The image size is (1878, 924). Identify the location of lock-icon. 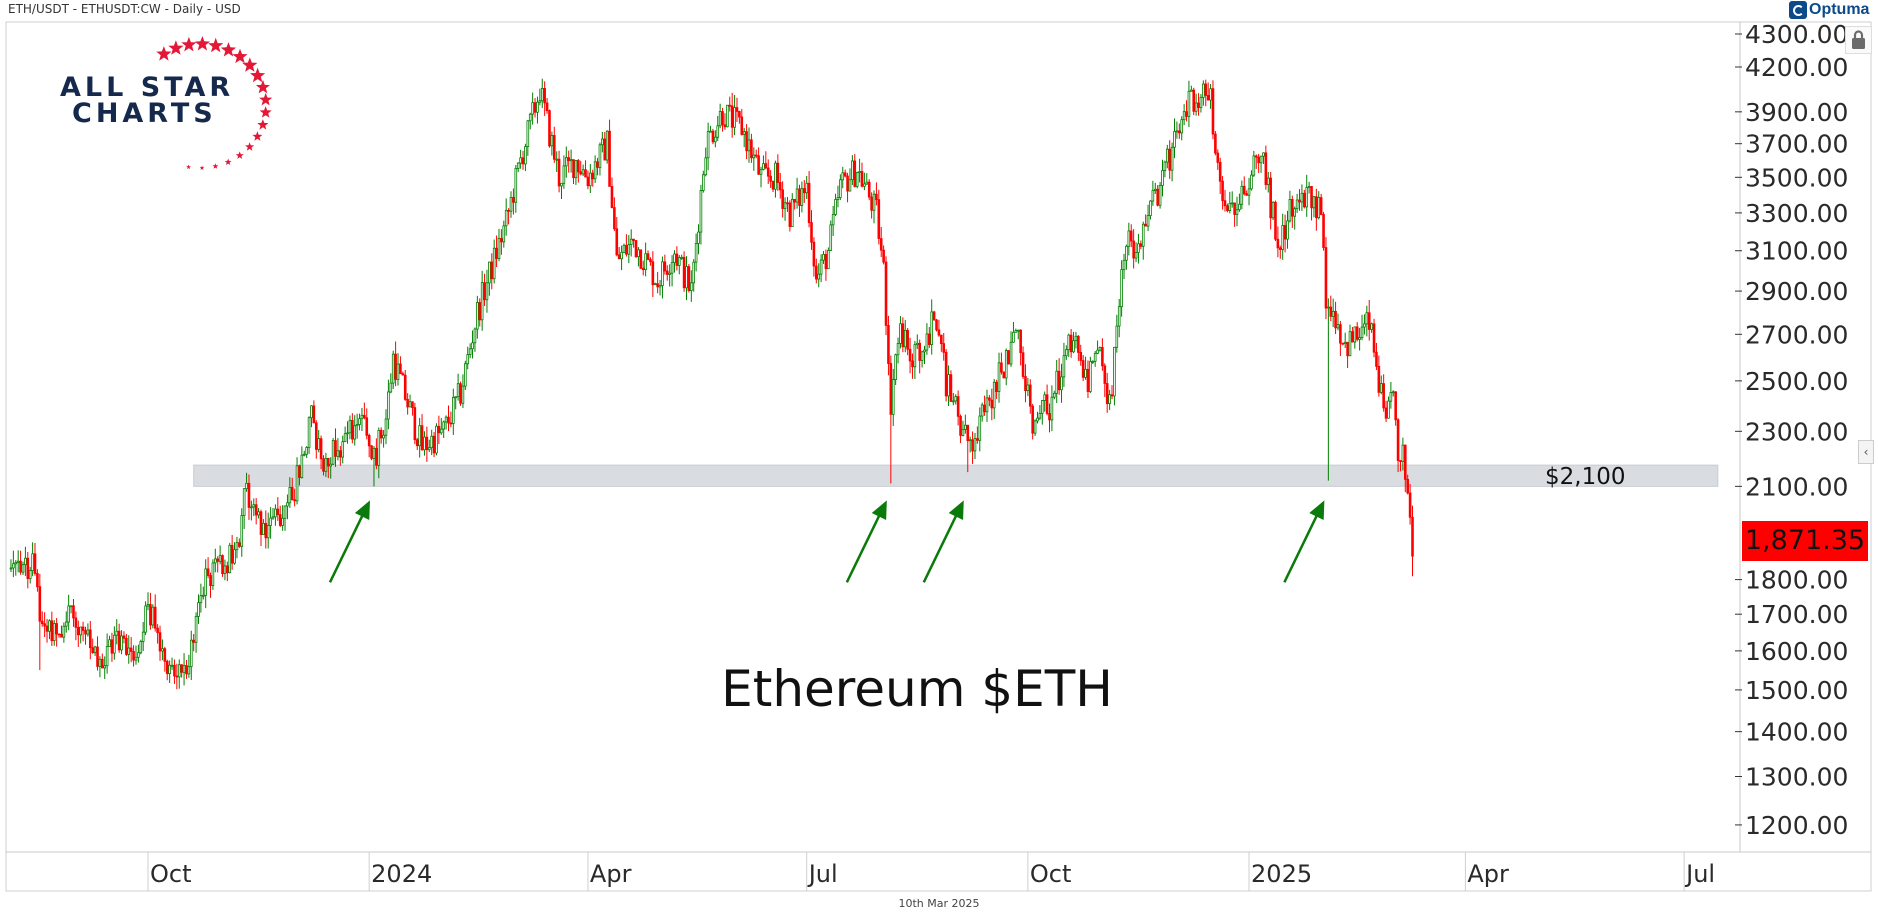
(1858, 40).